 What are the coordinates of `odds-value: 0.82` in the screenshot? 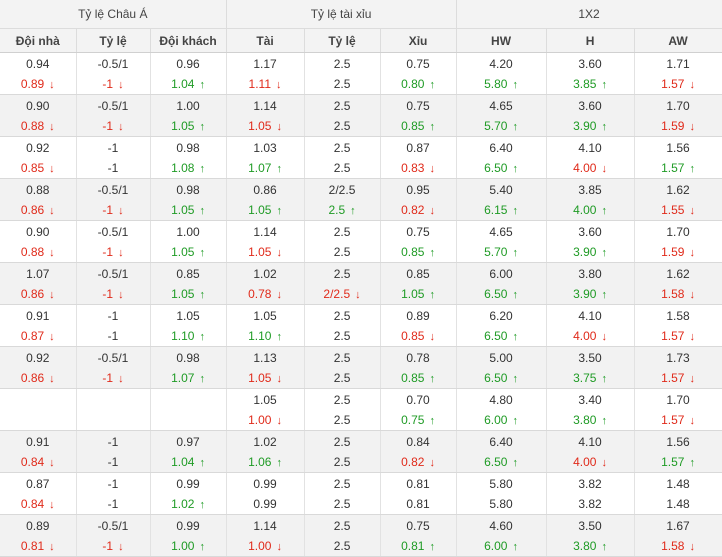 It's located at (413, 210).